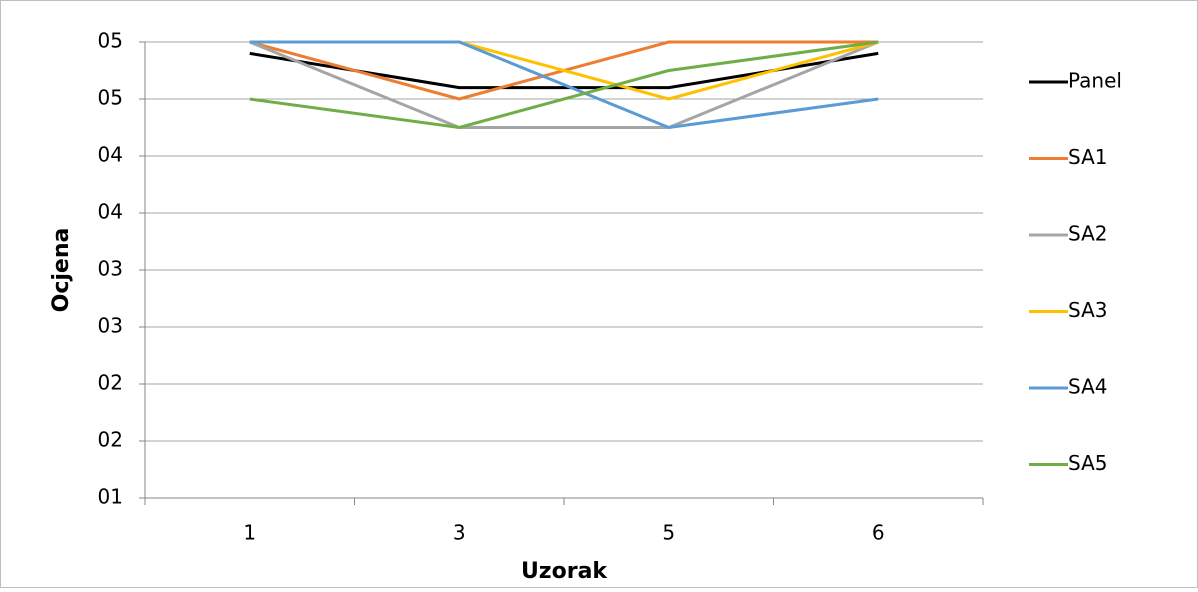 The height and width of the screenshot is (592, 1198). What do you see at coordinates (564, 571) in the screenshot?
I see `x-axis-title: Uzorak` at bounding box center [564, 571].